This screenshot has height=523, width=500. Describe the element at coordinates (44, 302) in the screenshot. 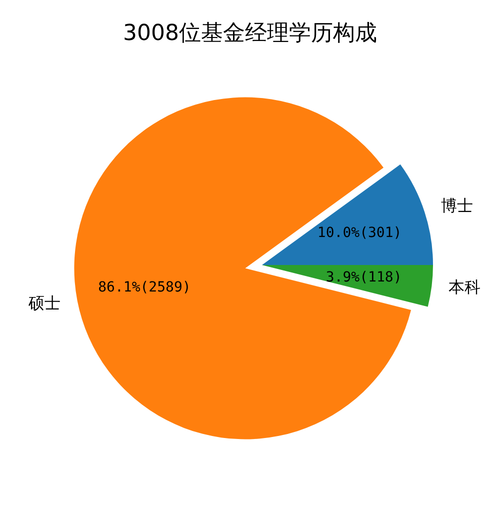

I see `slice-label: 硕士` at that location.